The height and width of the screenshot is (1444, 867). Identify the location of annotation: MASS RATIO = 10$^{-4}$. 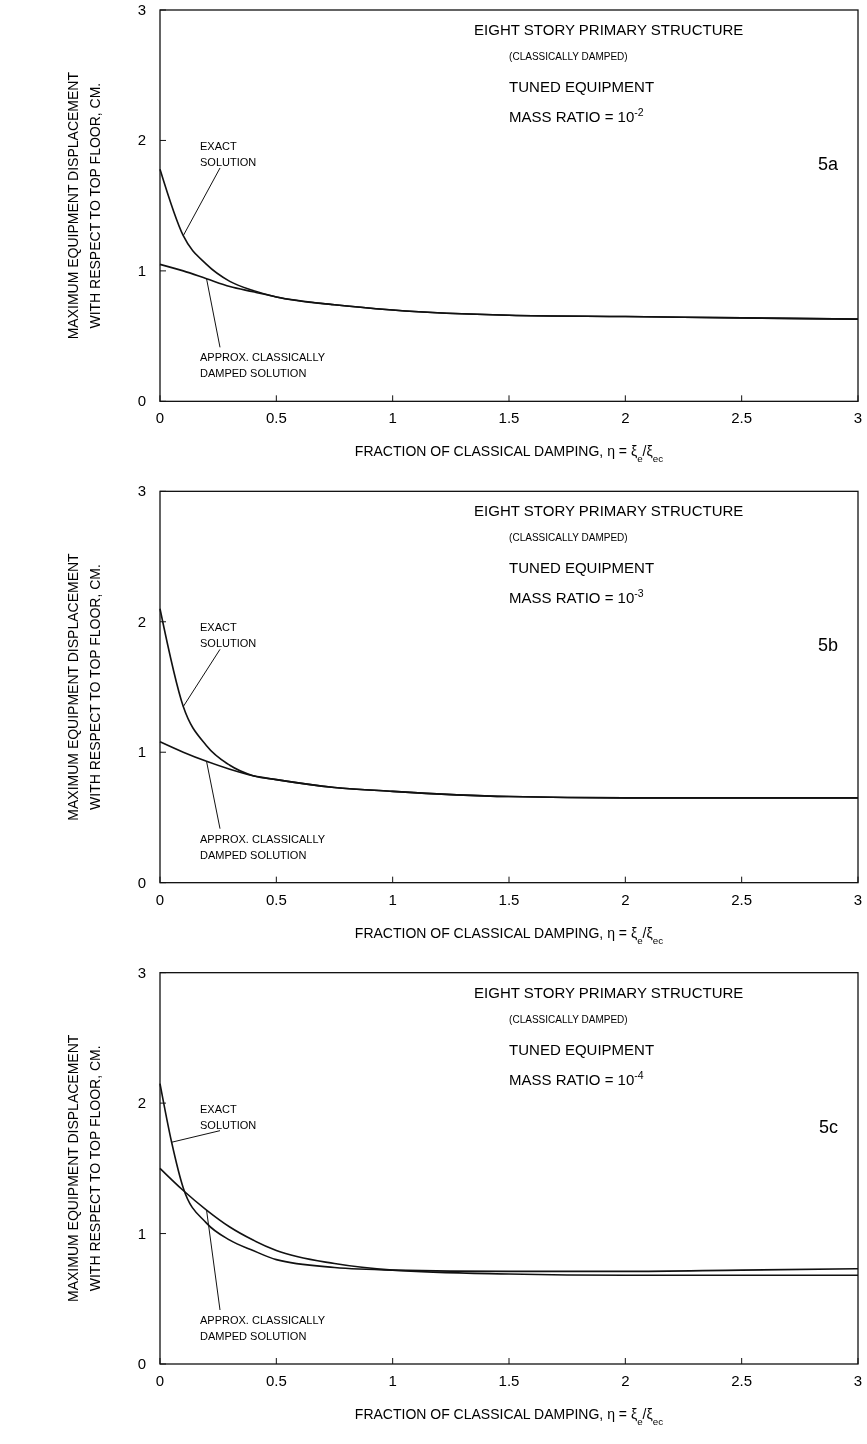
(576, 1078).